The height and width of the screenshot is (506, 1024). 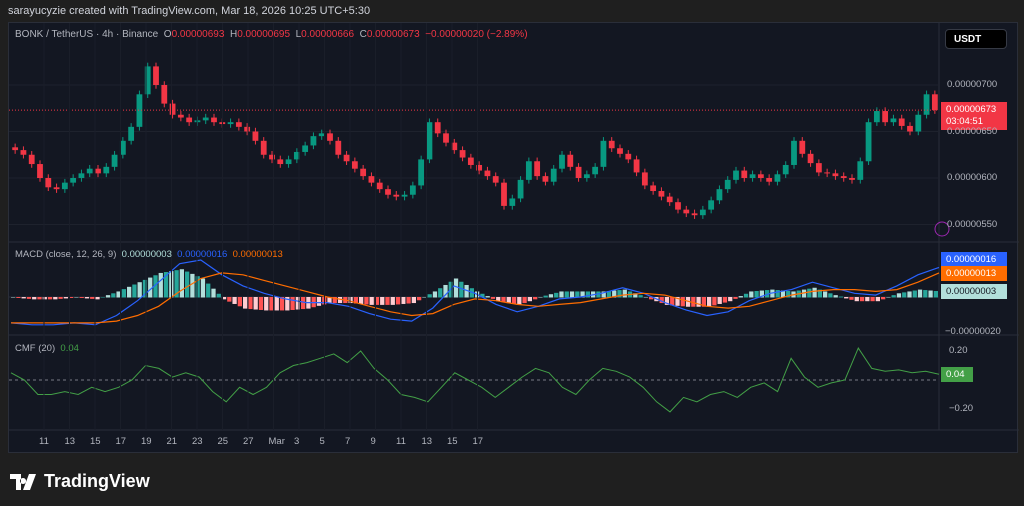 I want to click on signal-tag: 0.00000013, so click(x=974, y=273).